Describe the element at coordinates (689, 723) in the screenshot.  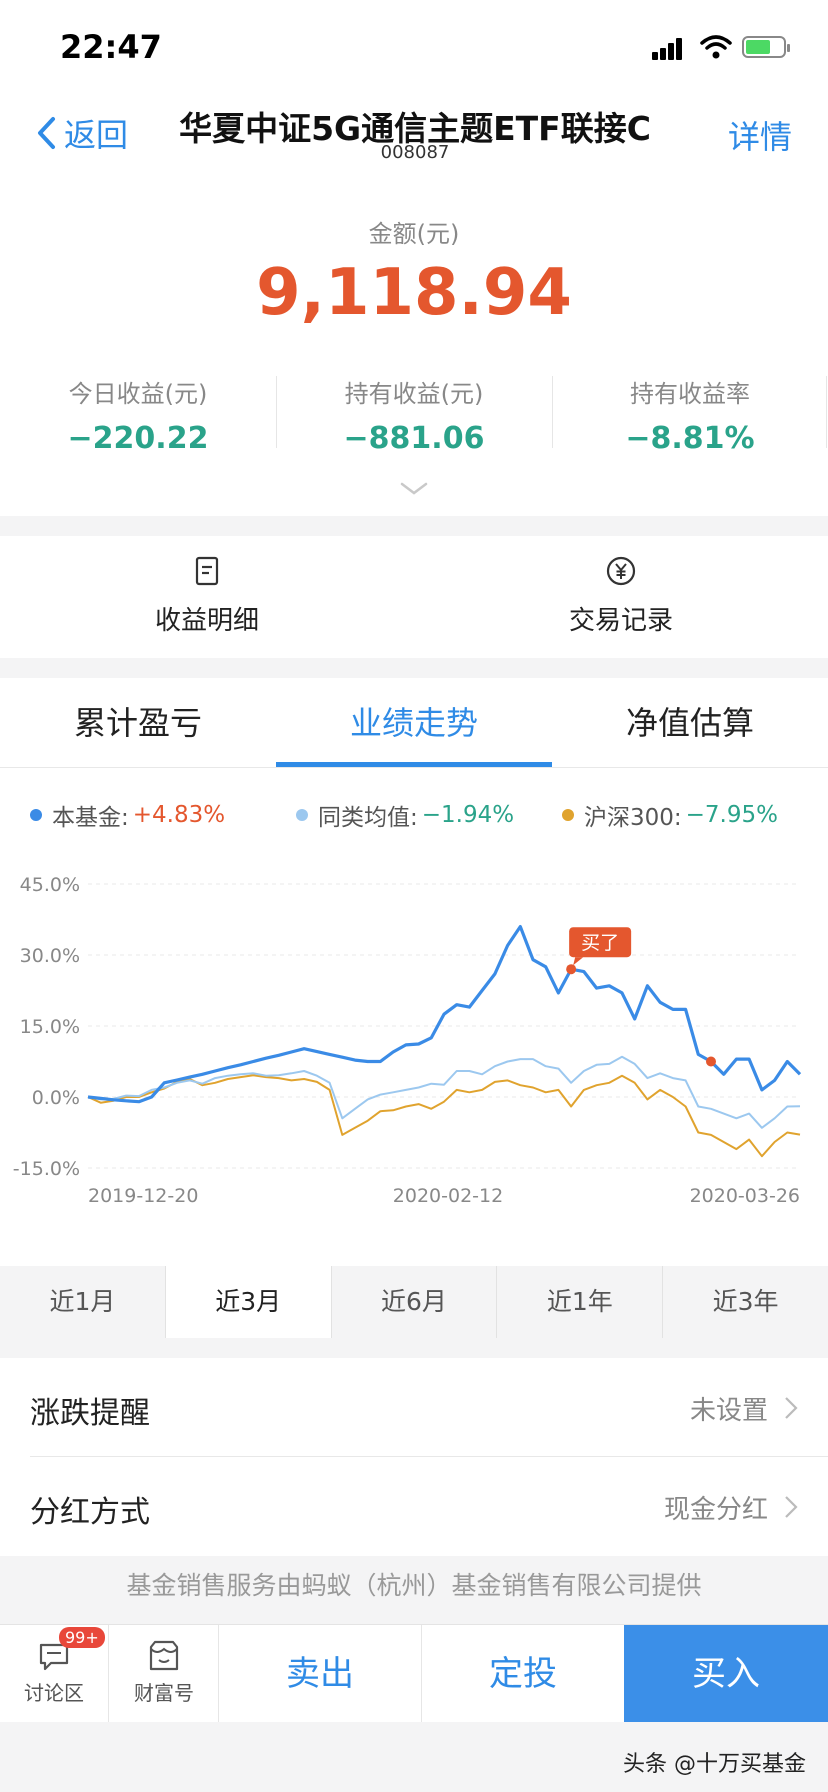
I see `tab-nav-estimate: 净值估算` at that location.